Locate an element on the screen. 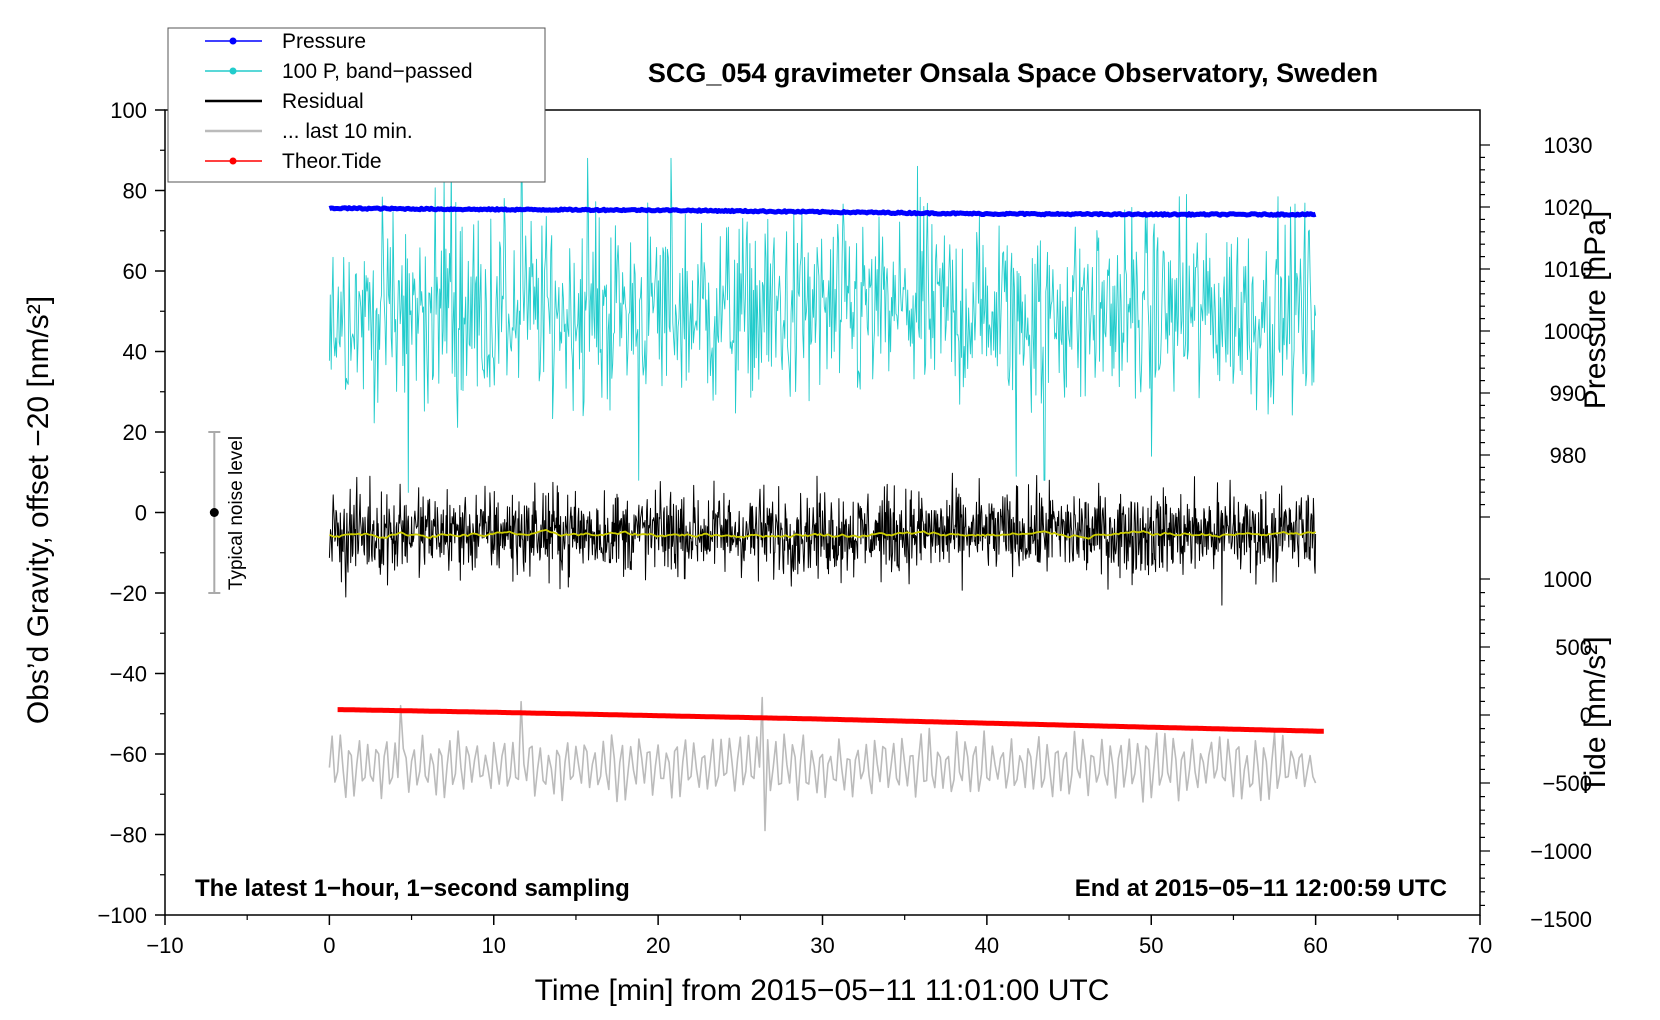  legend-label: Pressure is located at coordinates (324, 41).